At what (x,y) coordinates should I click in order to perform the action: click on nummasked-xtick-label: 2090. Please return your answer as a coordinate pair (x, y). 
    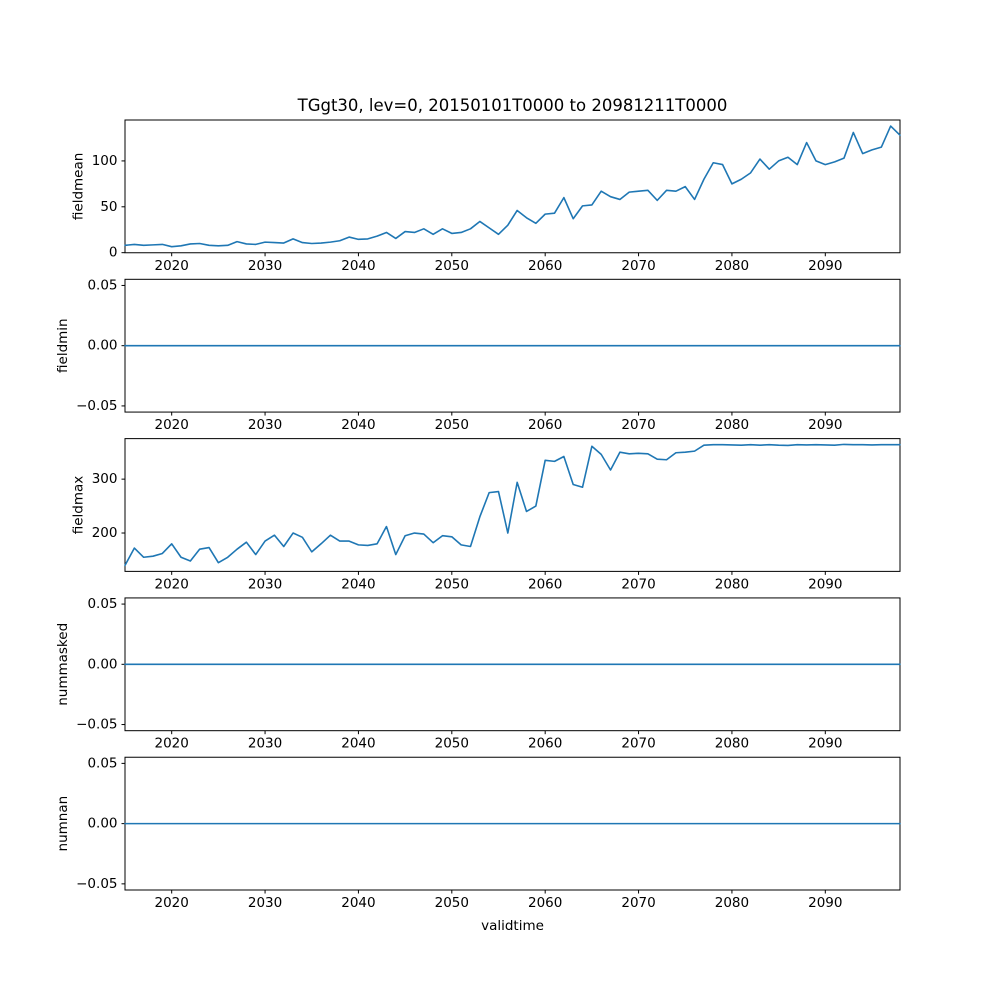
    Looking at the image, I should click on (825, 744).